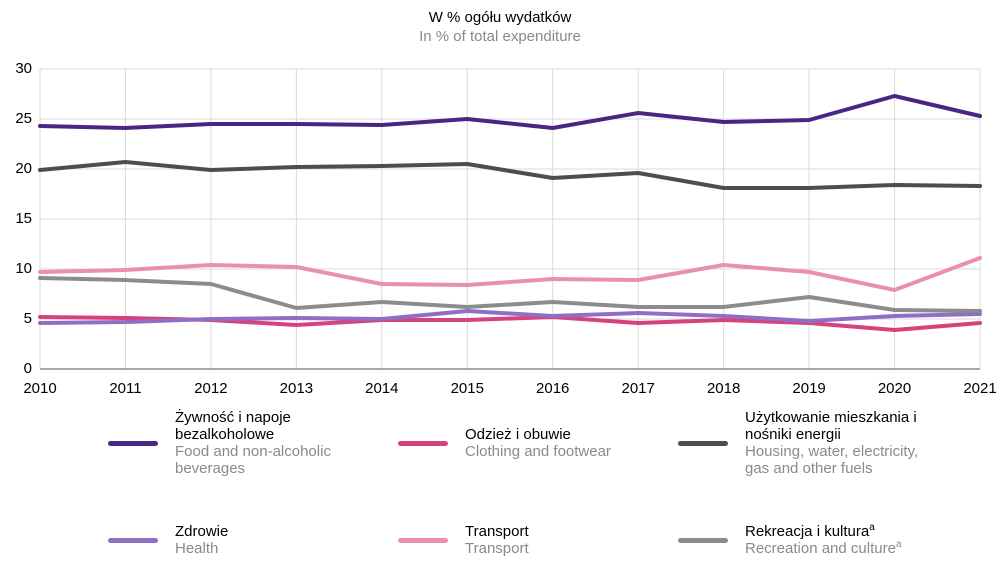 This screenshot has height=561, width=1000. What do you see at coordinates (253, 460) in the screenshot?
I see `legend-name-en: Food and non-alcoholic beverages` at bounding box center [253, 460].